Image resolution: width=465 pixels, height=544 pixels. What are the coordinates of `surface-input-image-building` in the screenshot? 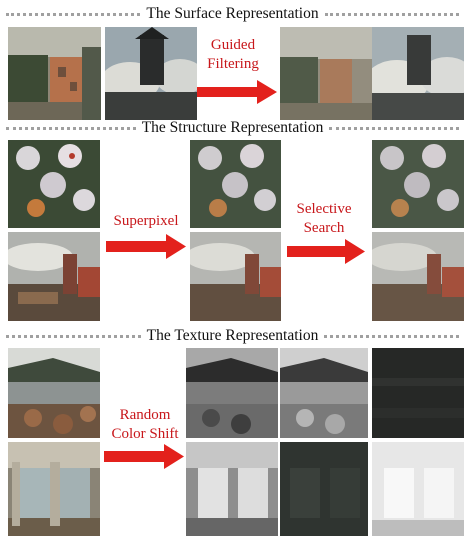 It's located at (54, 73).